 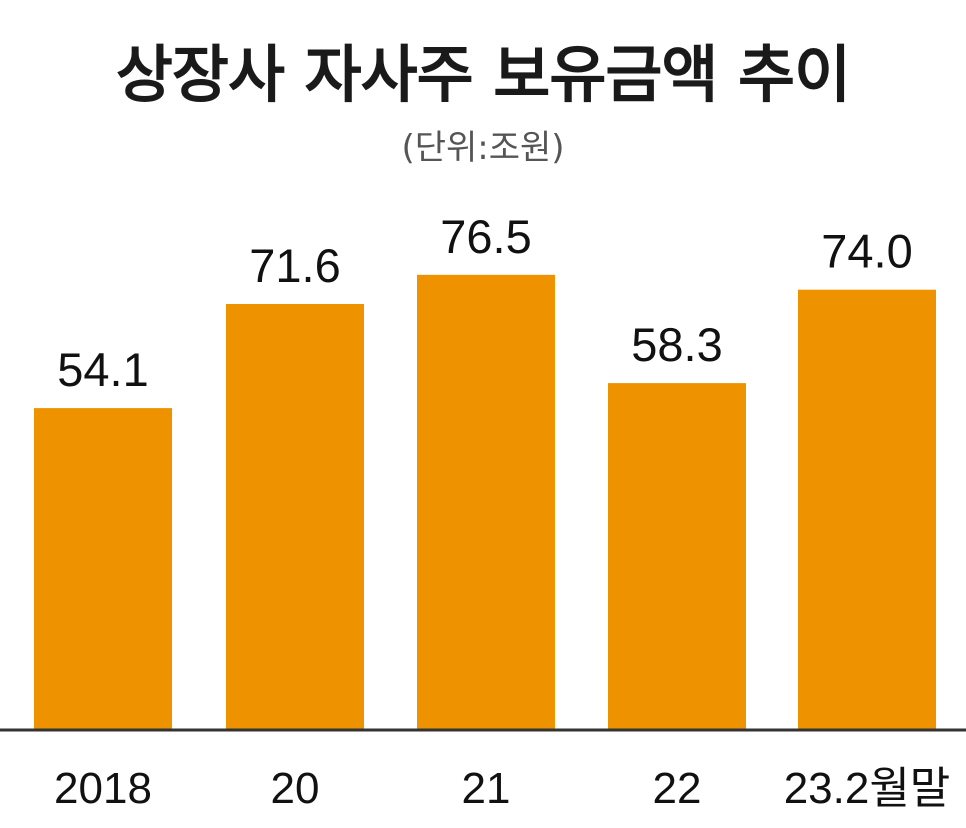 I want to click on chart-title: 상장사 자사주 보유금액 추이, so click(x=483, y=74).